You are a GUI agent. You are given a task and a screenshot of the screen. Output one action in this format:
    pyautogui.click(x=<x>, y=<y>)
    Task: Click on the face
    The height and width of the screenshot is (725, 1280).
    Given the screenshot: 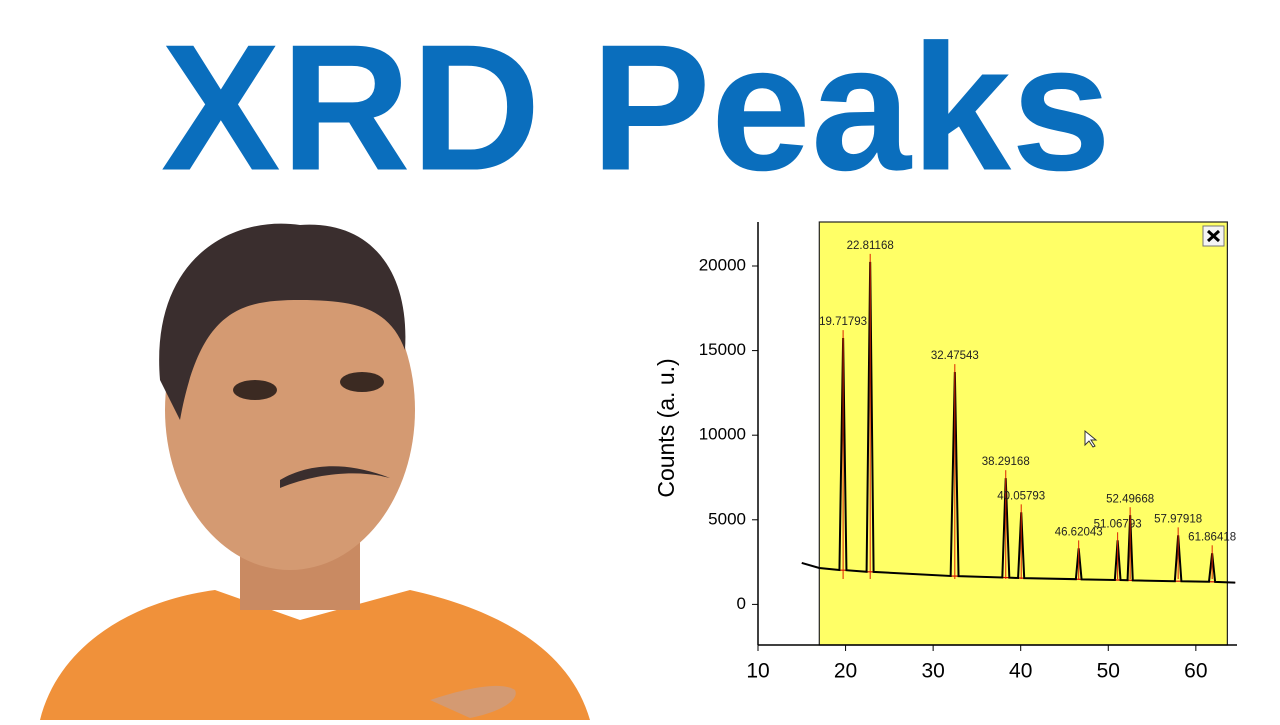 What is the action you would take?
    pyautogui.click(x=290, y=410)
    